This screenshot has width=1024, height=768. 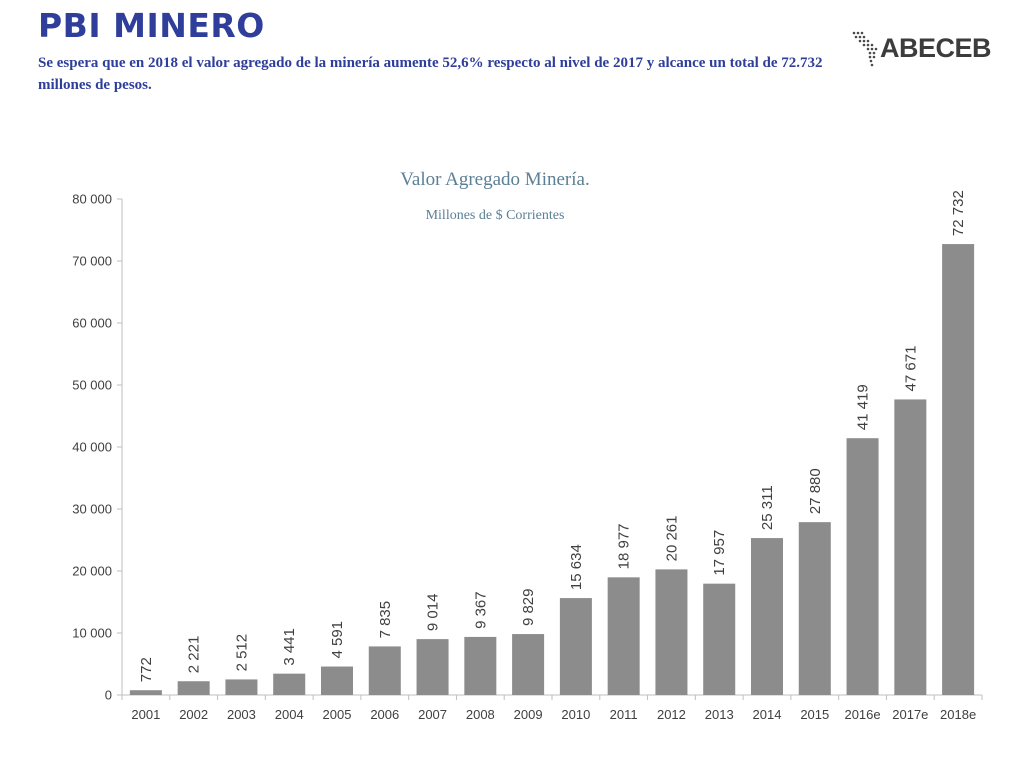 What do you see at coordinates (815, 491) in the screenshot?
I see `data-label: 27 880` at bounding box center [815, 491].